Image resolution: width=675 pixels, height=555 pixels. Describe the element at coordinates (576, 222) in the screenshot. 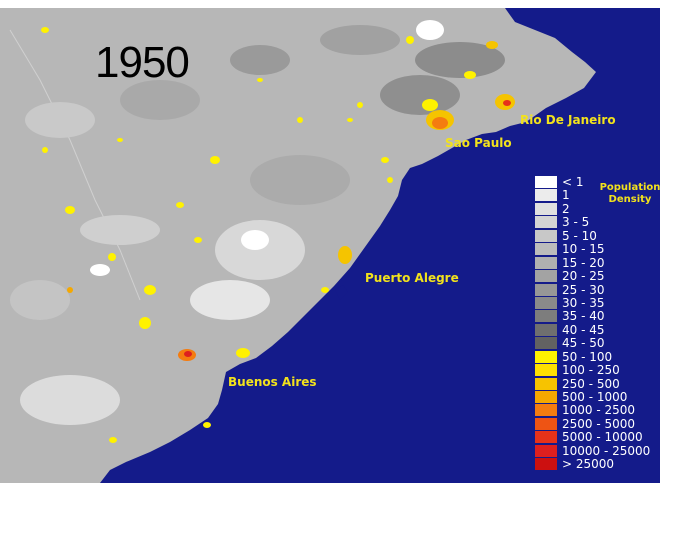

I see `legend-label: 3 - 5` at that location.